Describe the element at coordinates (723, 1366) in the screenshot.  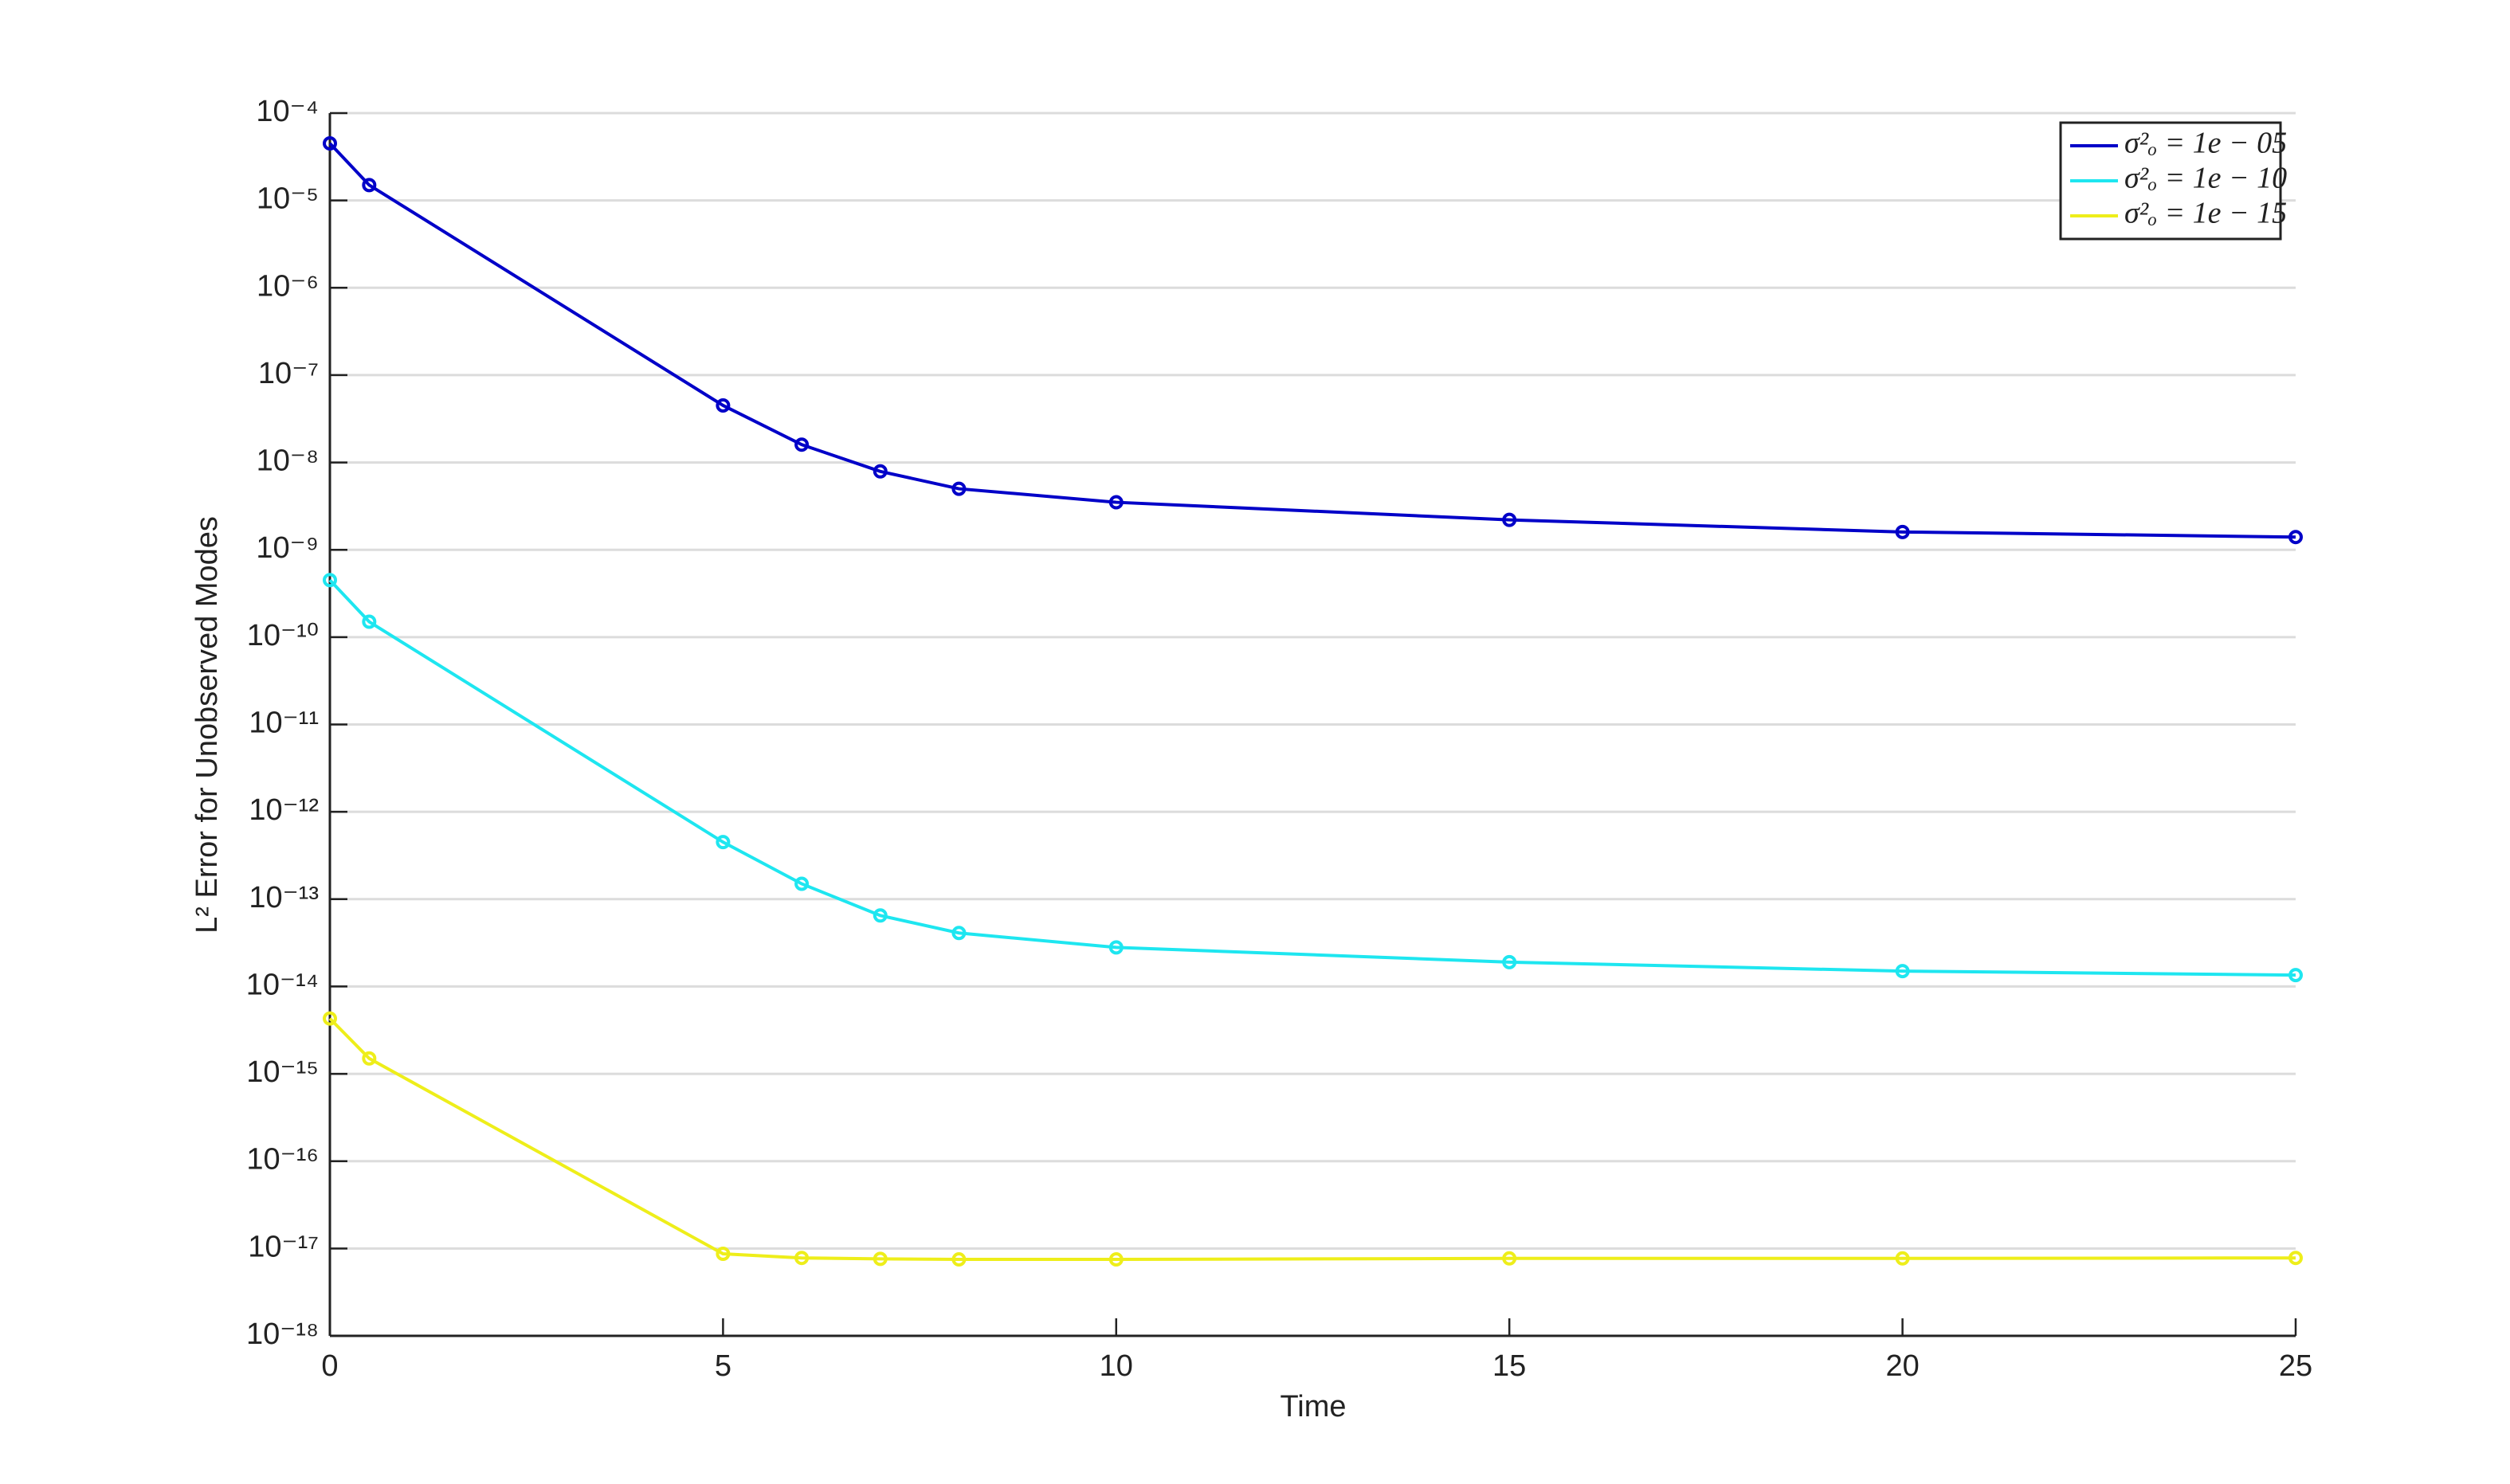
I see `x-tick-label: 5` at that location.